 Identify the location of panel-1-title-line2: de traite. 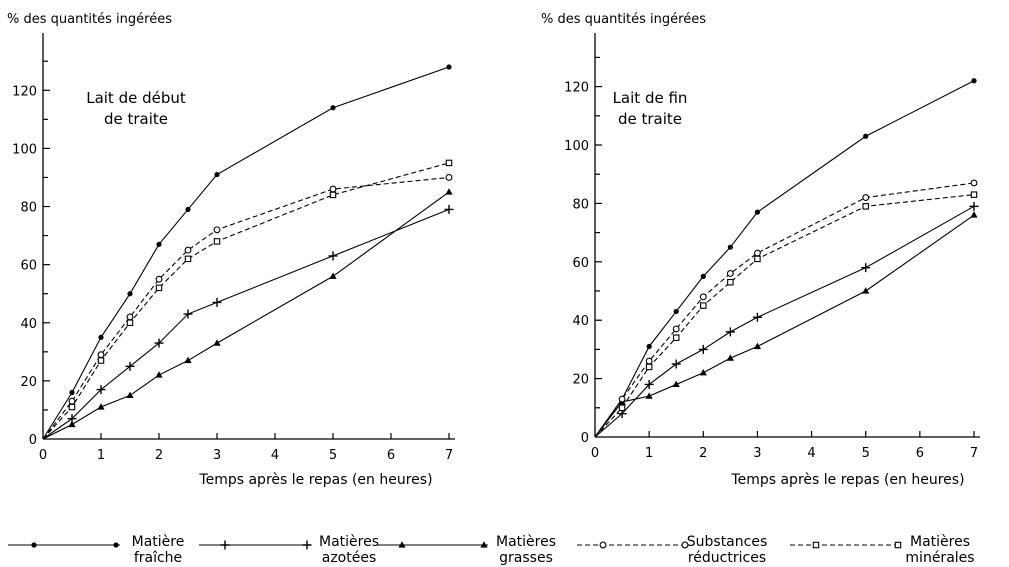
(136, 119).